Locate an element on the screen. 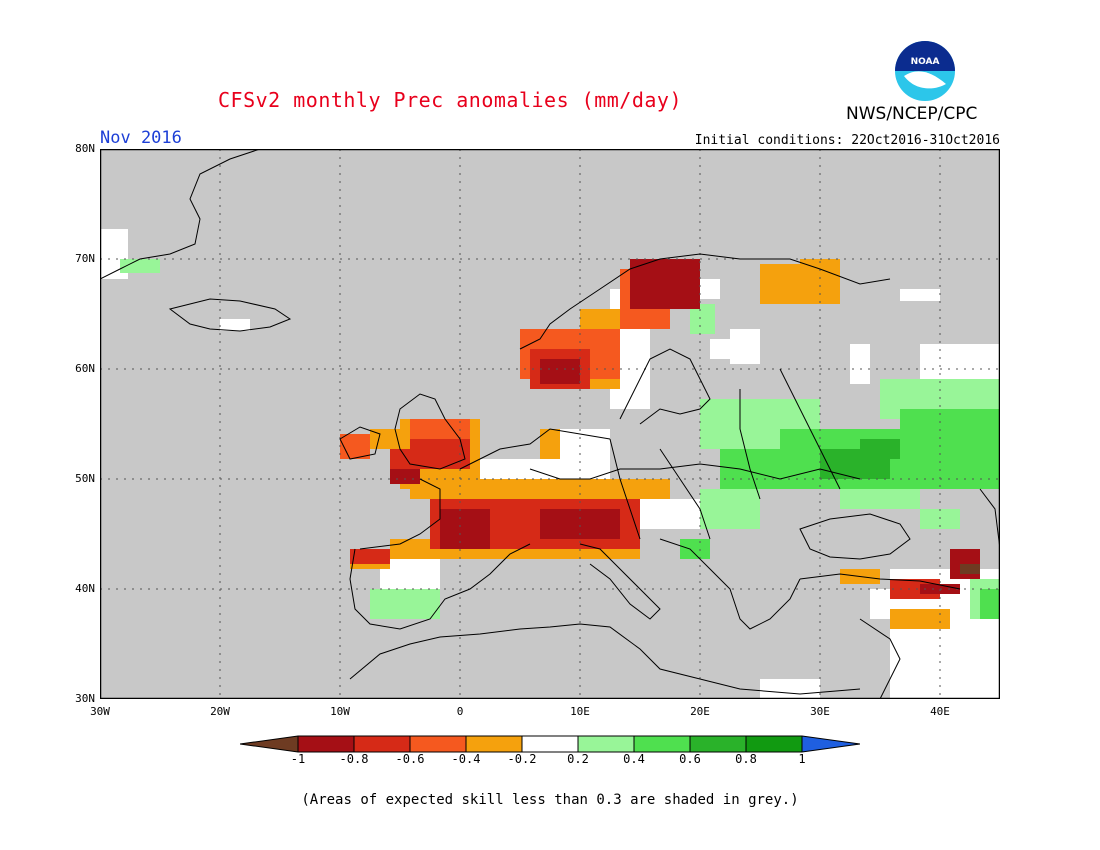  initial-conditions: Initial conditions: 22Oct2016-31Oct2016 is located at coordinates (847, 140).